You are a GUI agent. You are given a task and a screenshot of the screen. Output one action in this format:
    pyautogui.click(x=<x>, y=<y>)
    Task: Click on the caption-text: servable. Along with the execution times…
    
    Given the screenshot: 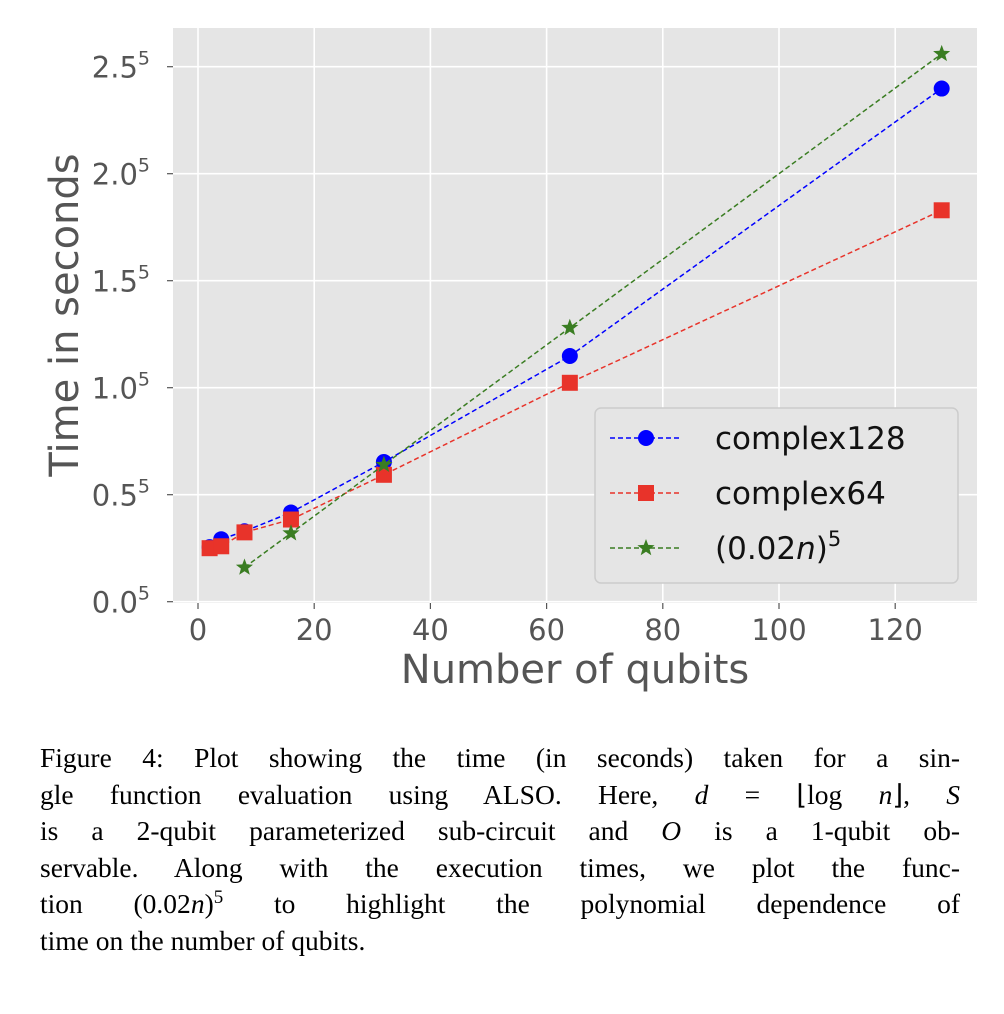 What is the action you would take?
    pyautogui.click(x=500, y=867)
    